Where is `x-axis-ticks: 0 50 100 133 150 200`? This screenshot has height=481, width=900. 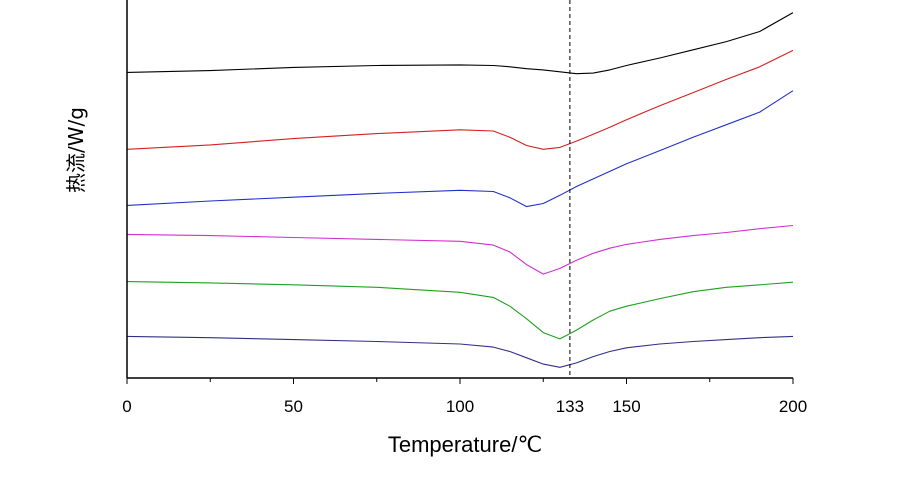
x-axis-ticks: 0 50 100 133 150 200 is located at coordinates (464, 397).